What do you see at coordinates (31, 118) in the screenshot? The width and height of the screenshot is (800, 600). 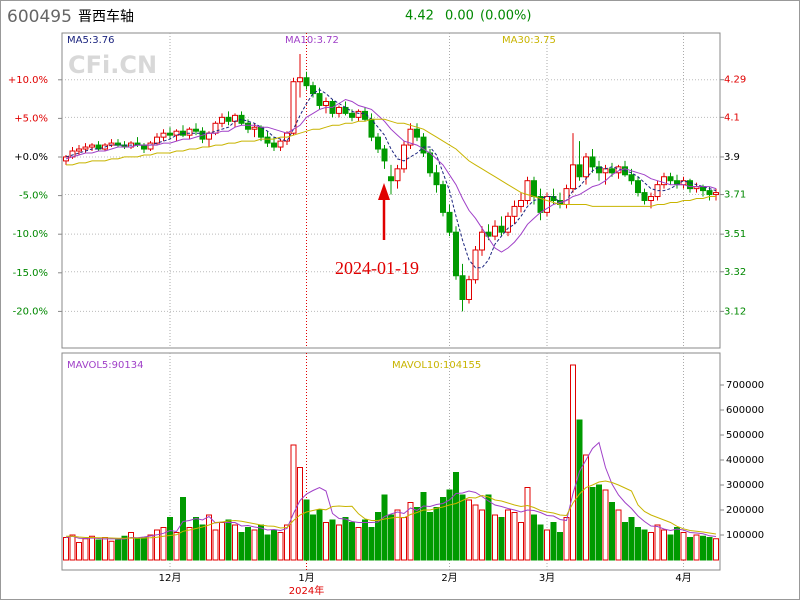 I see `y2-tick-label: +5.0%` at bounding box center [31, 118].